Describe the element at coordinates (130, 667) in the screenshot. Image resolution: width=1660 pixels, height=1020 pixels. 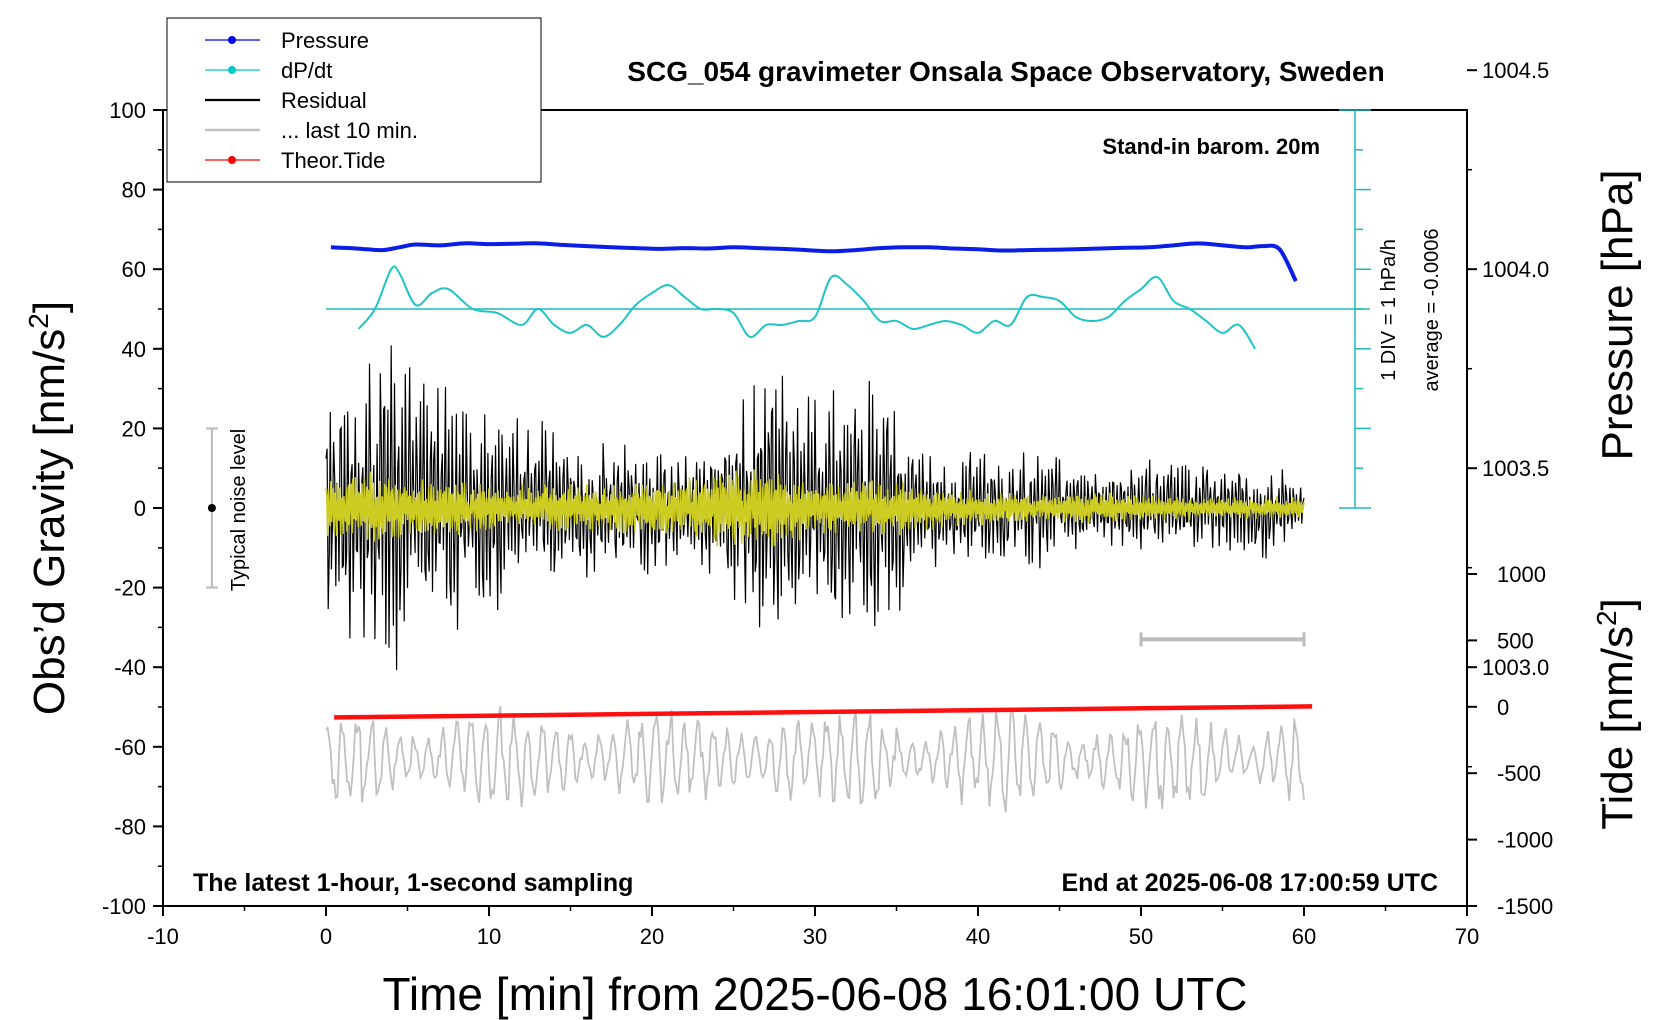
I see `y-tick-label: -40` at that location.